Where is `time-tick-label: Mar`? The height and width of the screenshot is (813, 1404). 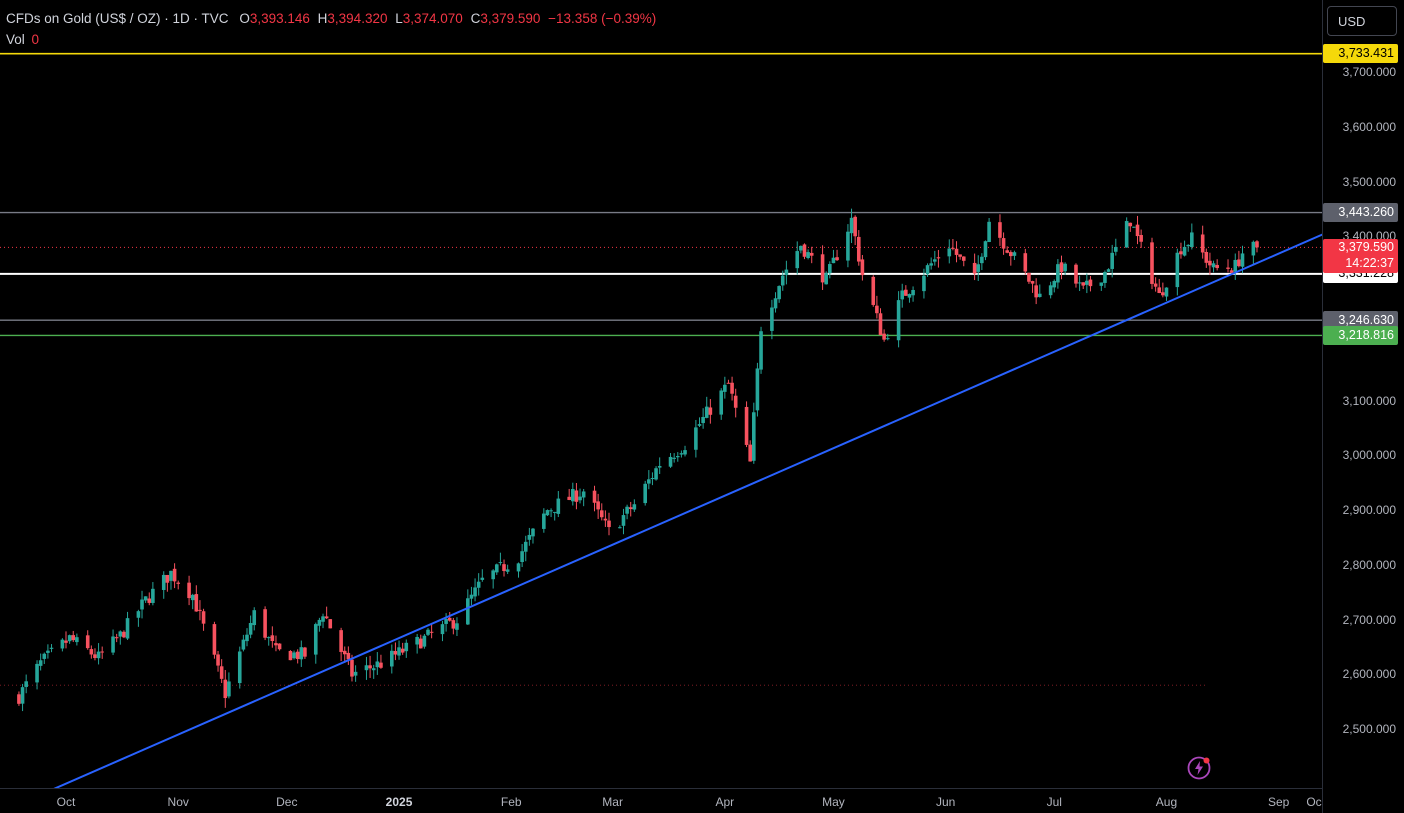
time-tick-label: Mar is located at coordinates (612, 802).